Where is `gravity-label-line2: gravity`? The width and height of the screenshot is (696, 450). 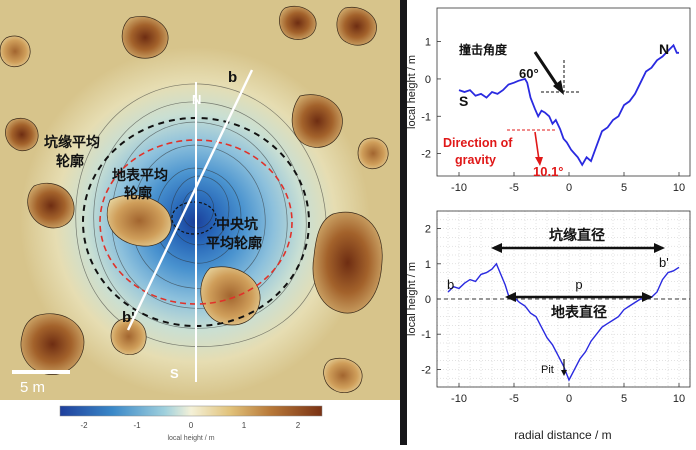
gravity-label-line2: gravity is located at coordinates (475, 160).